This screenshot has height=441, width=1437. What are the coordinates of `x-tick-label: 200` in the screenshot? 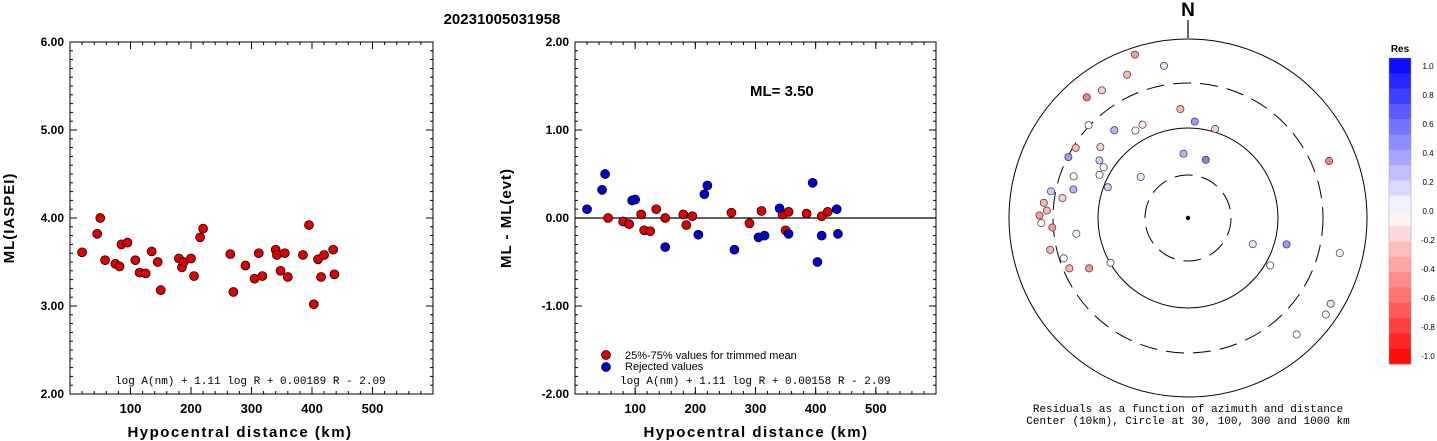 It's located at (191, 408).